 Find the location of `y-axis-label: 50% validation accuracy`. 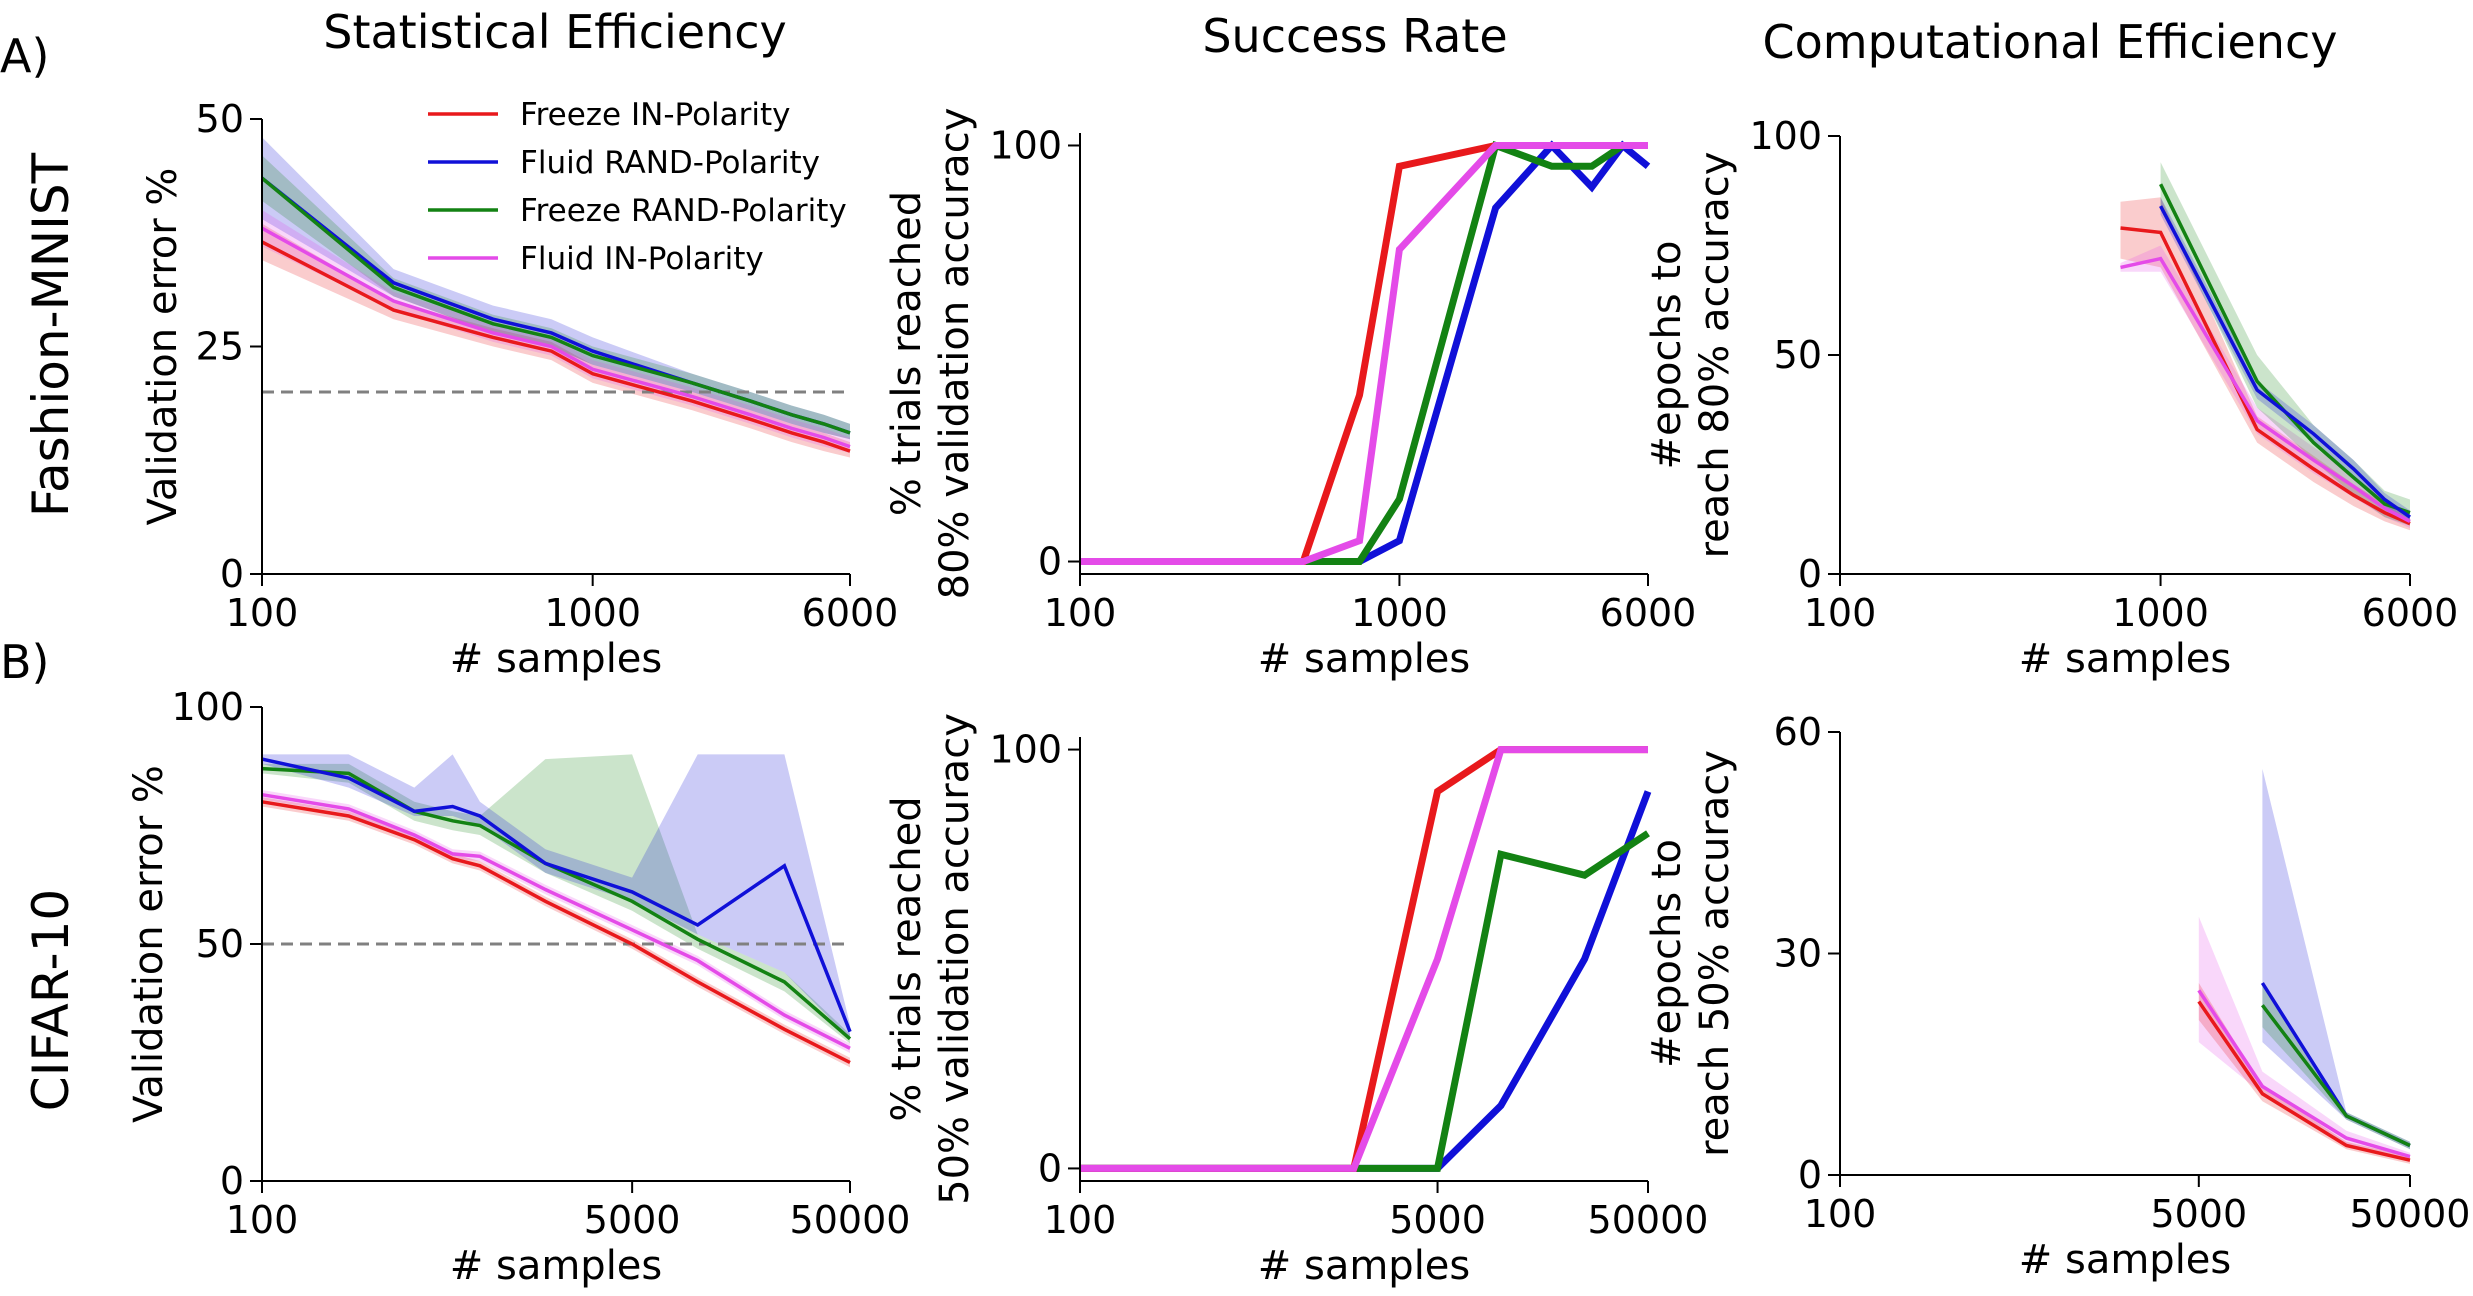

y-axis-label: 50% validation accuracy is located at coordinates (955, 959).